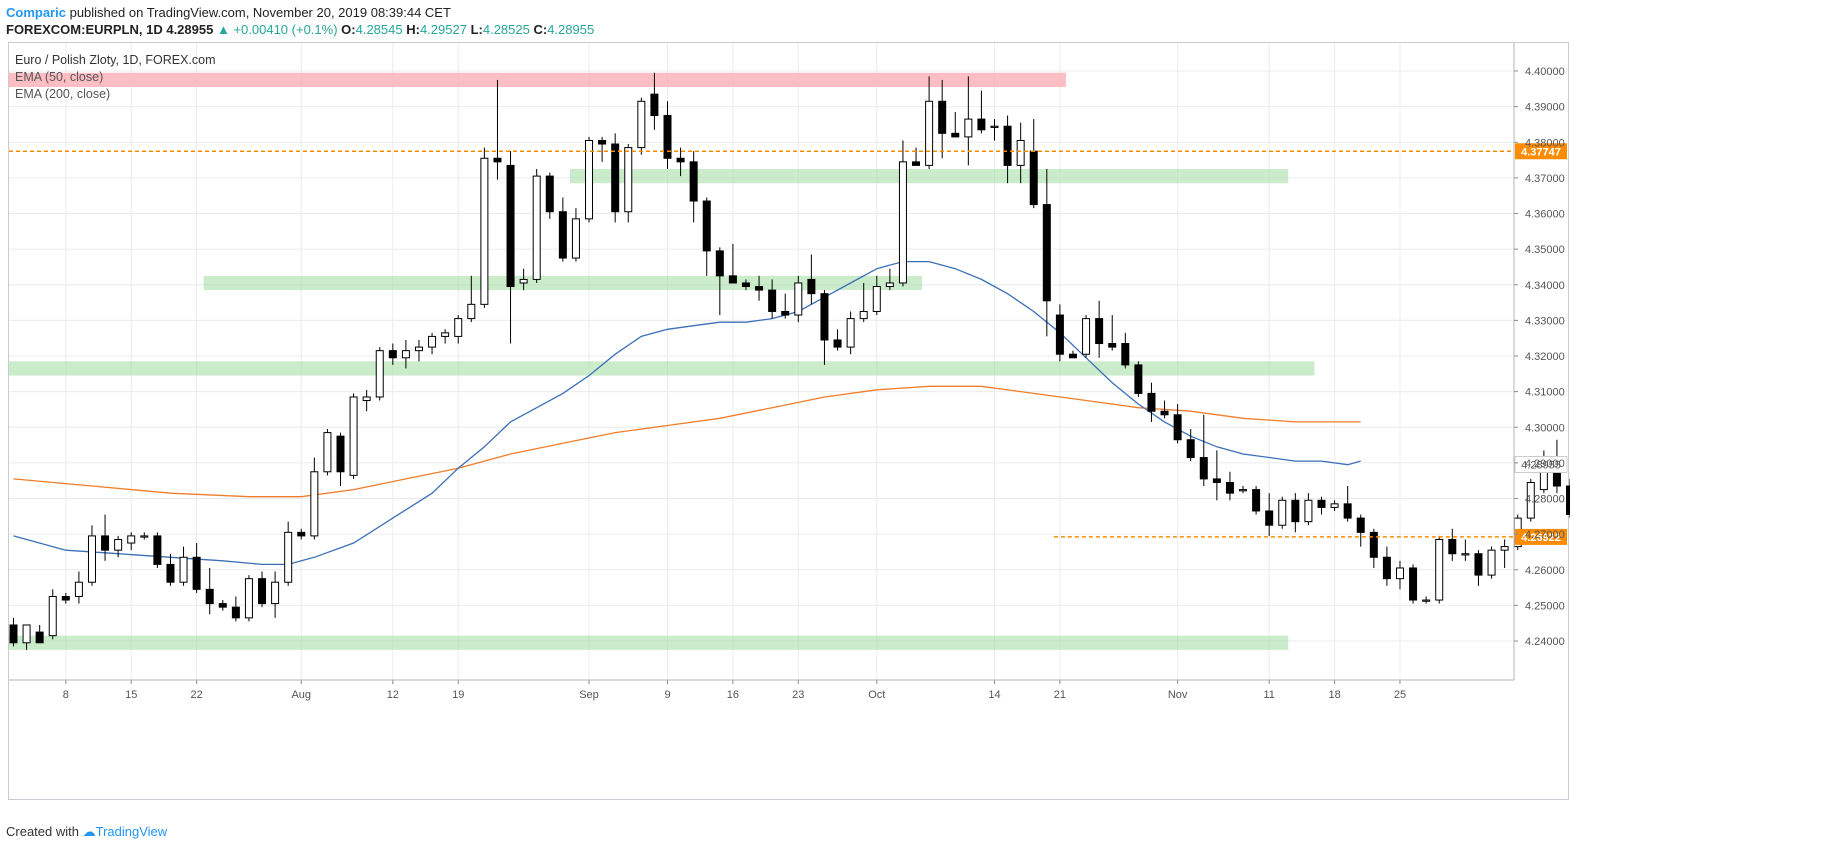 The width and height of the screenshot is (1828, 849). What do you see at coordinates (131, 695) in the screenshot?
I see `x-tick-label: 15` at bounding box center [131, 695].